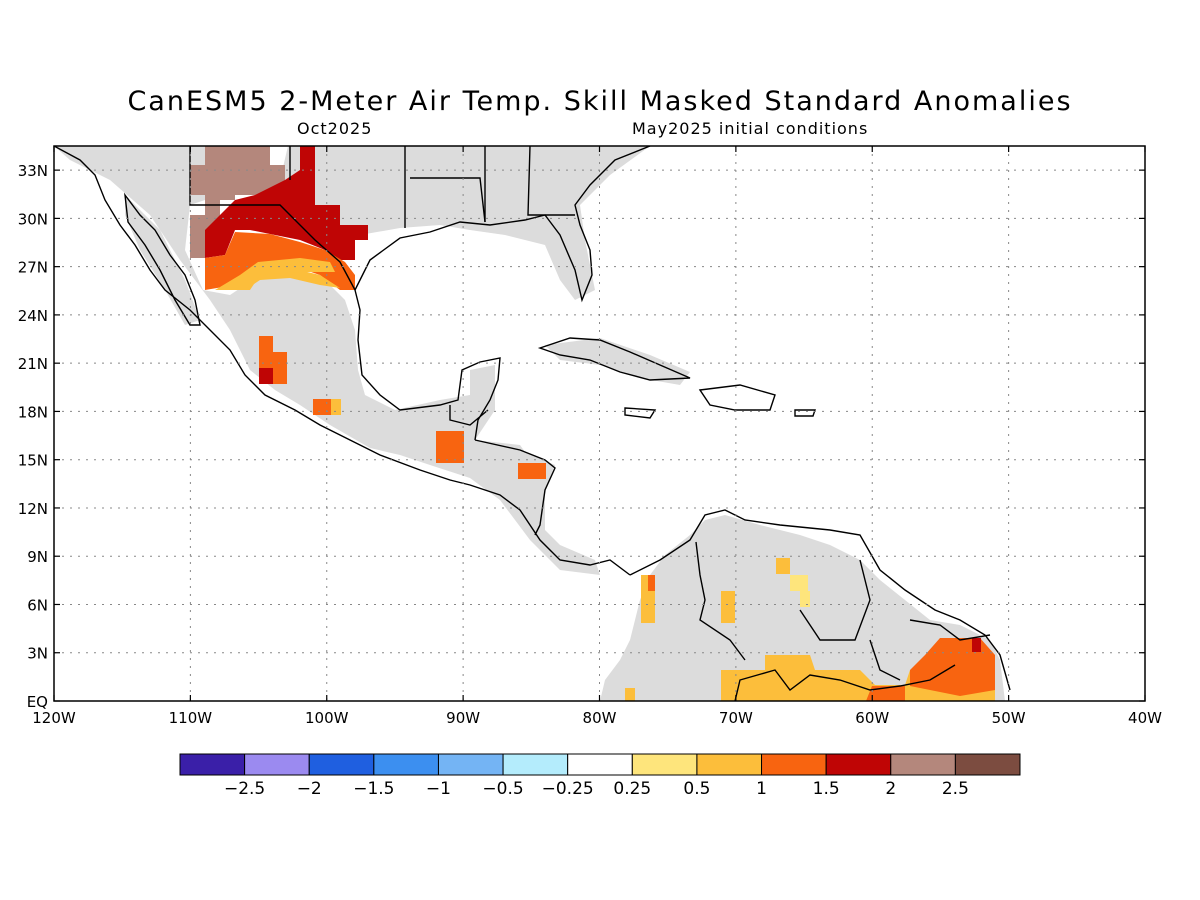 The image size is (1200, 900). I want to click on lat-tick-label: 18N, so click(33, 412).